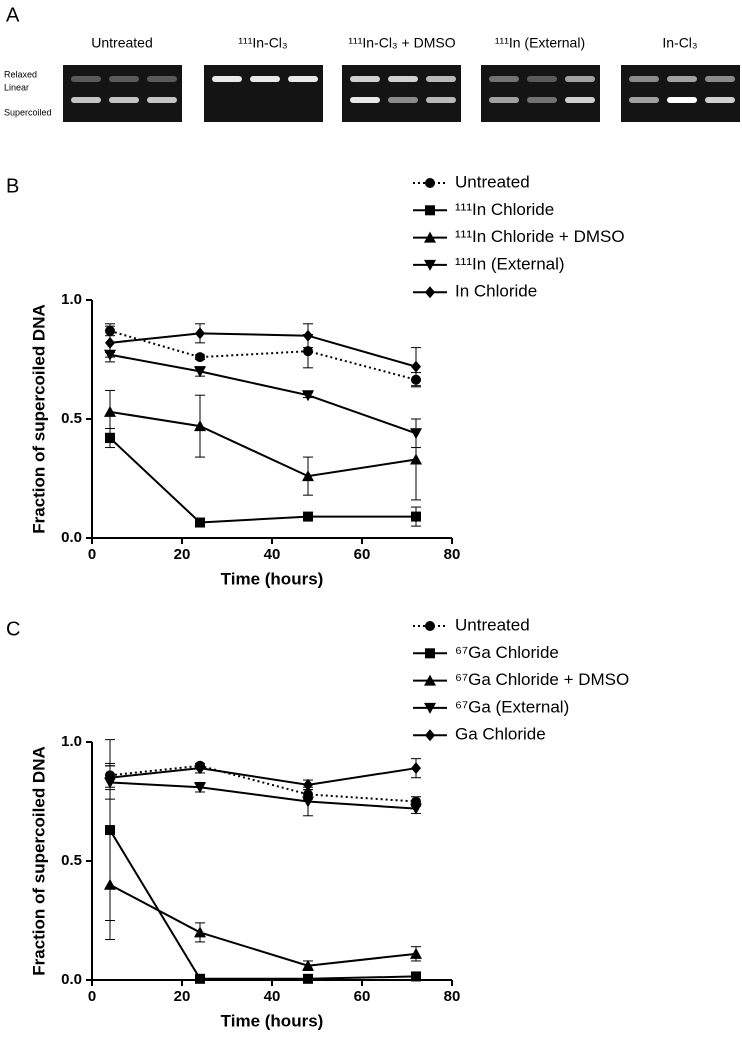 The height and width of the screenshot is (1039, 742). I want to click on legend-label: ¹¹¹In (External), so click(510, 263).